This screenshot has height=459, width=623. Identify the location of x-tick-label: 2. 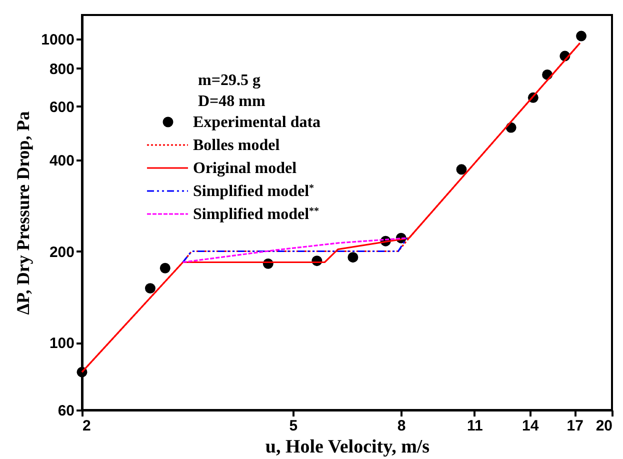
(86, 426).